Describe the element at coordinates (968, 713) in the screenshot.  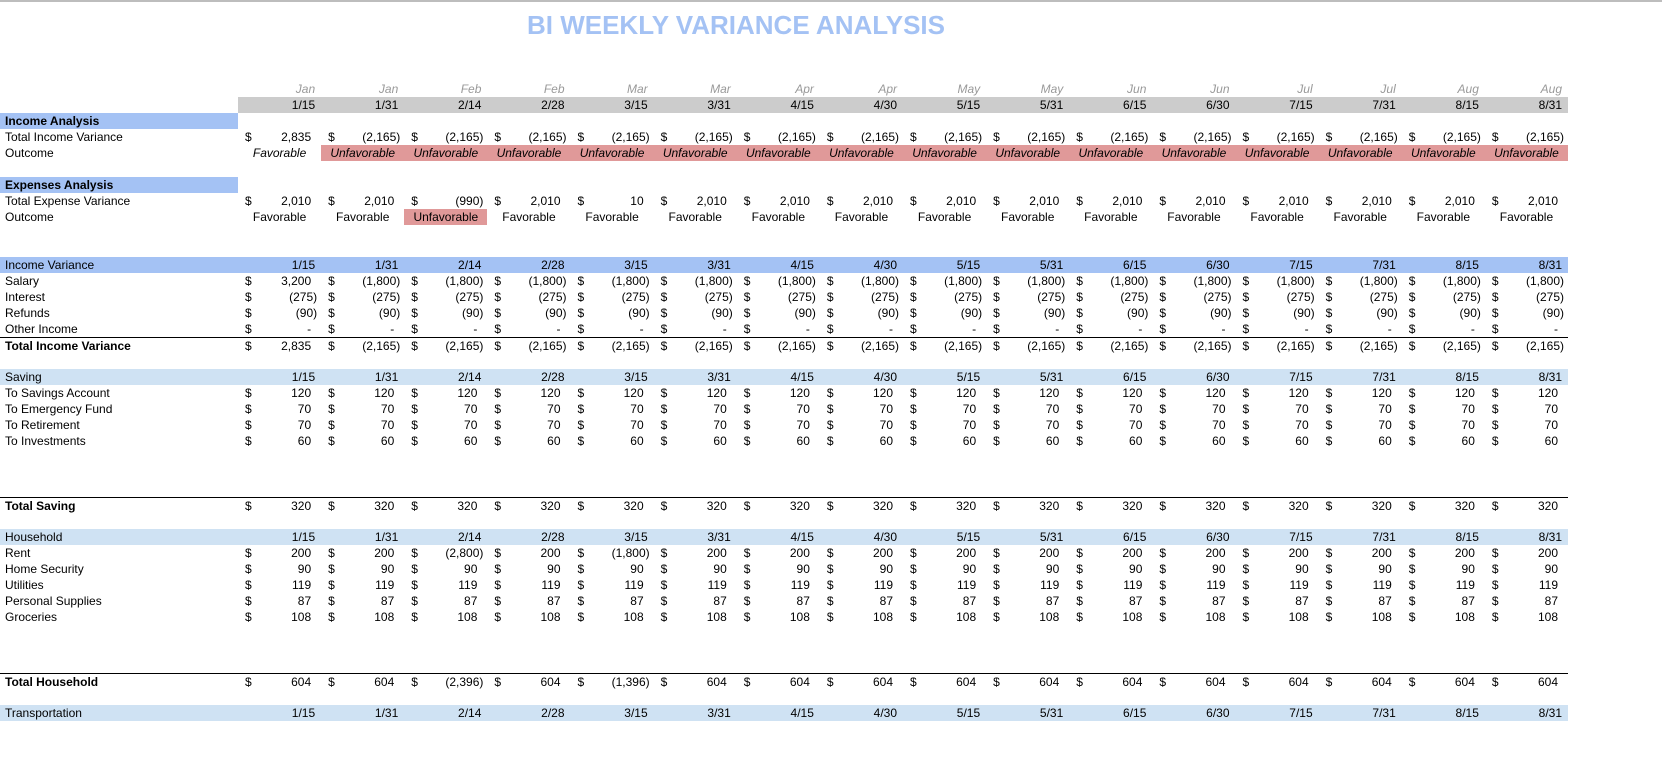
I see `date-header: 5/15` at that location.